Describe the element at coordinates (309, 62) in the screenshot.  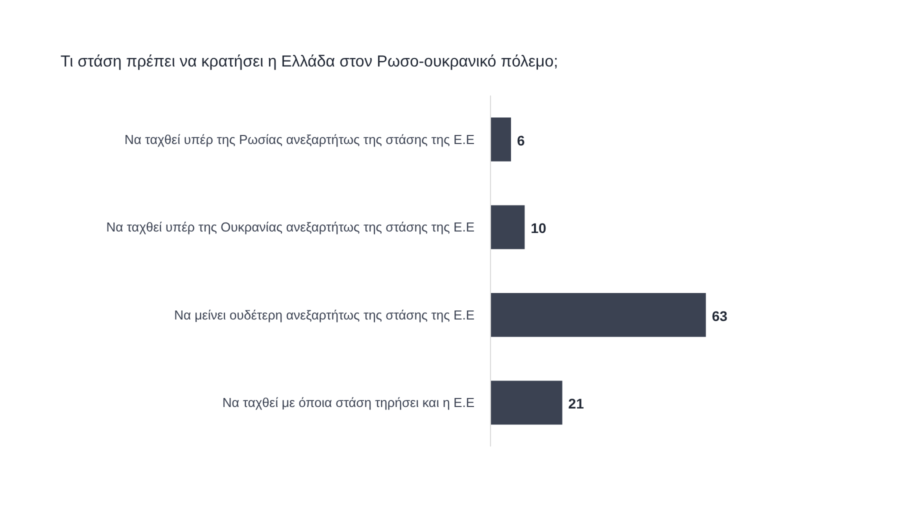
I see `text: Τι στάση πρέπει να κρατήσει η Ελλάδα στον Ρωσο-ουκρανικό πόλεμο;` at that location.